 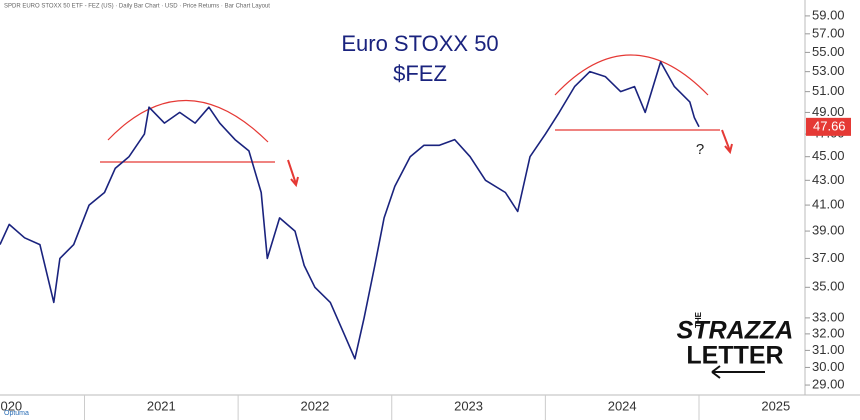 What do you see at coordinates (735, 331) in the screenshot?
I see `logo-middle: STRAZZA` at bounding box center [735, 331].